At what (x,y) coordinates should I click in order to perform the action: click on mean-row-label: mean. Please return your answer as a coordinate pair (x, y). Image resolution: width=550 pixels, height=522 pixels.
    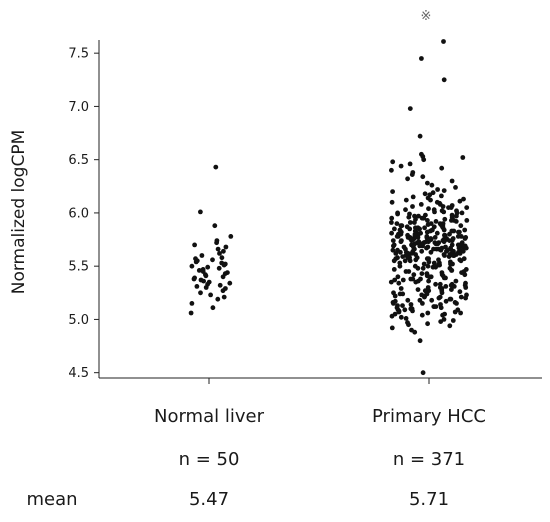
    Looking at the image, I should click on (51, 499).